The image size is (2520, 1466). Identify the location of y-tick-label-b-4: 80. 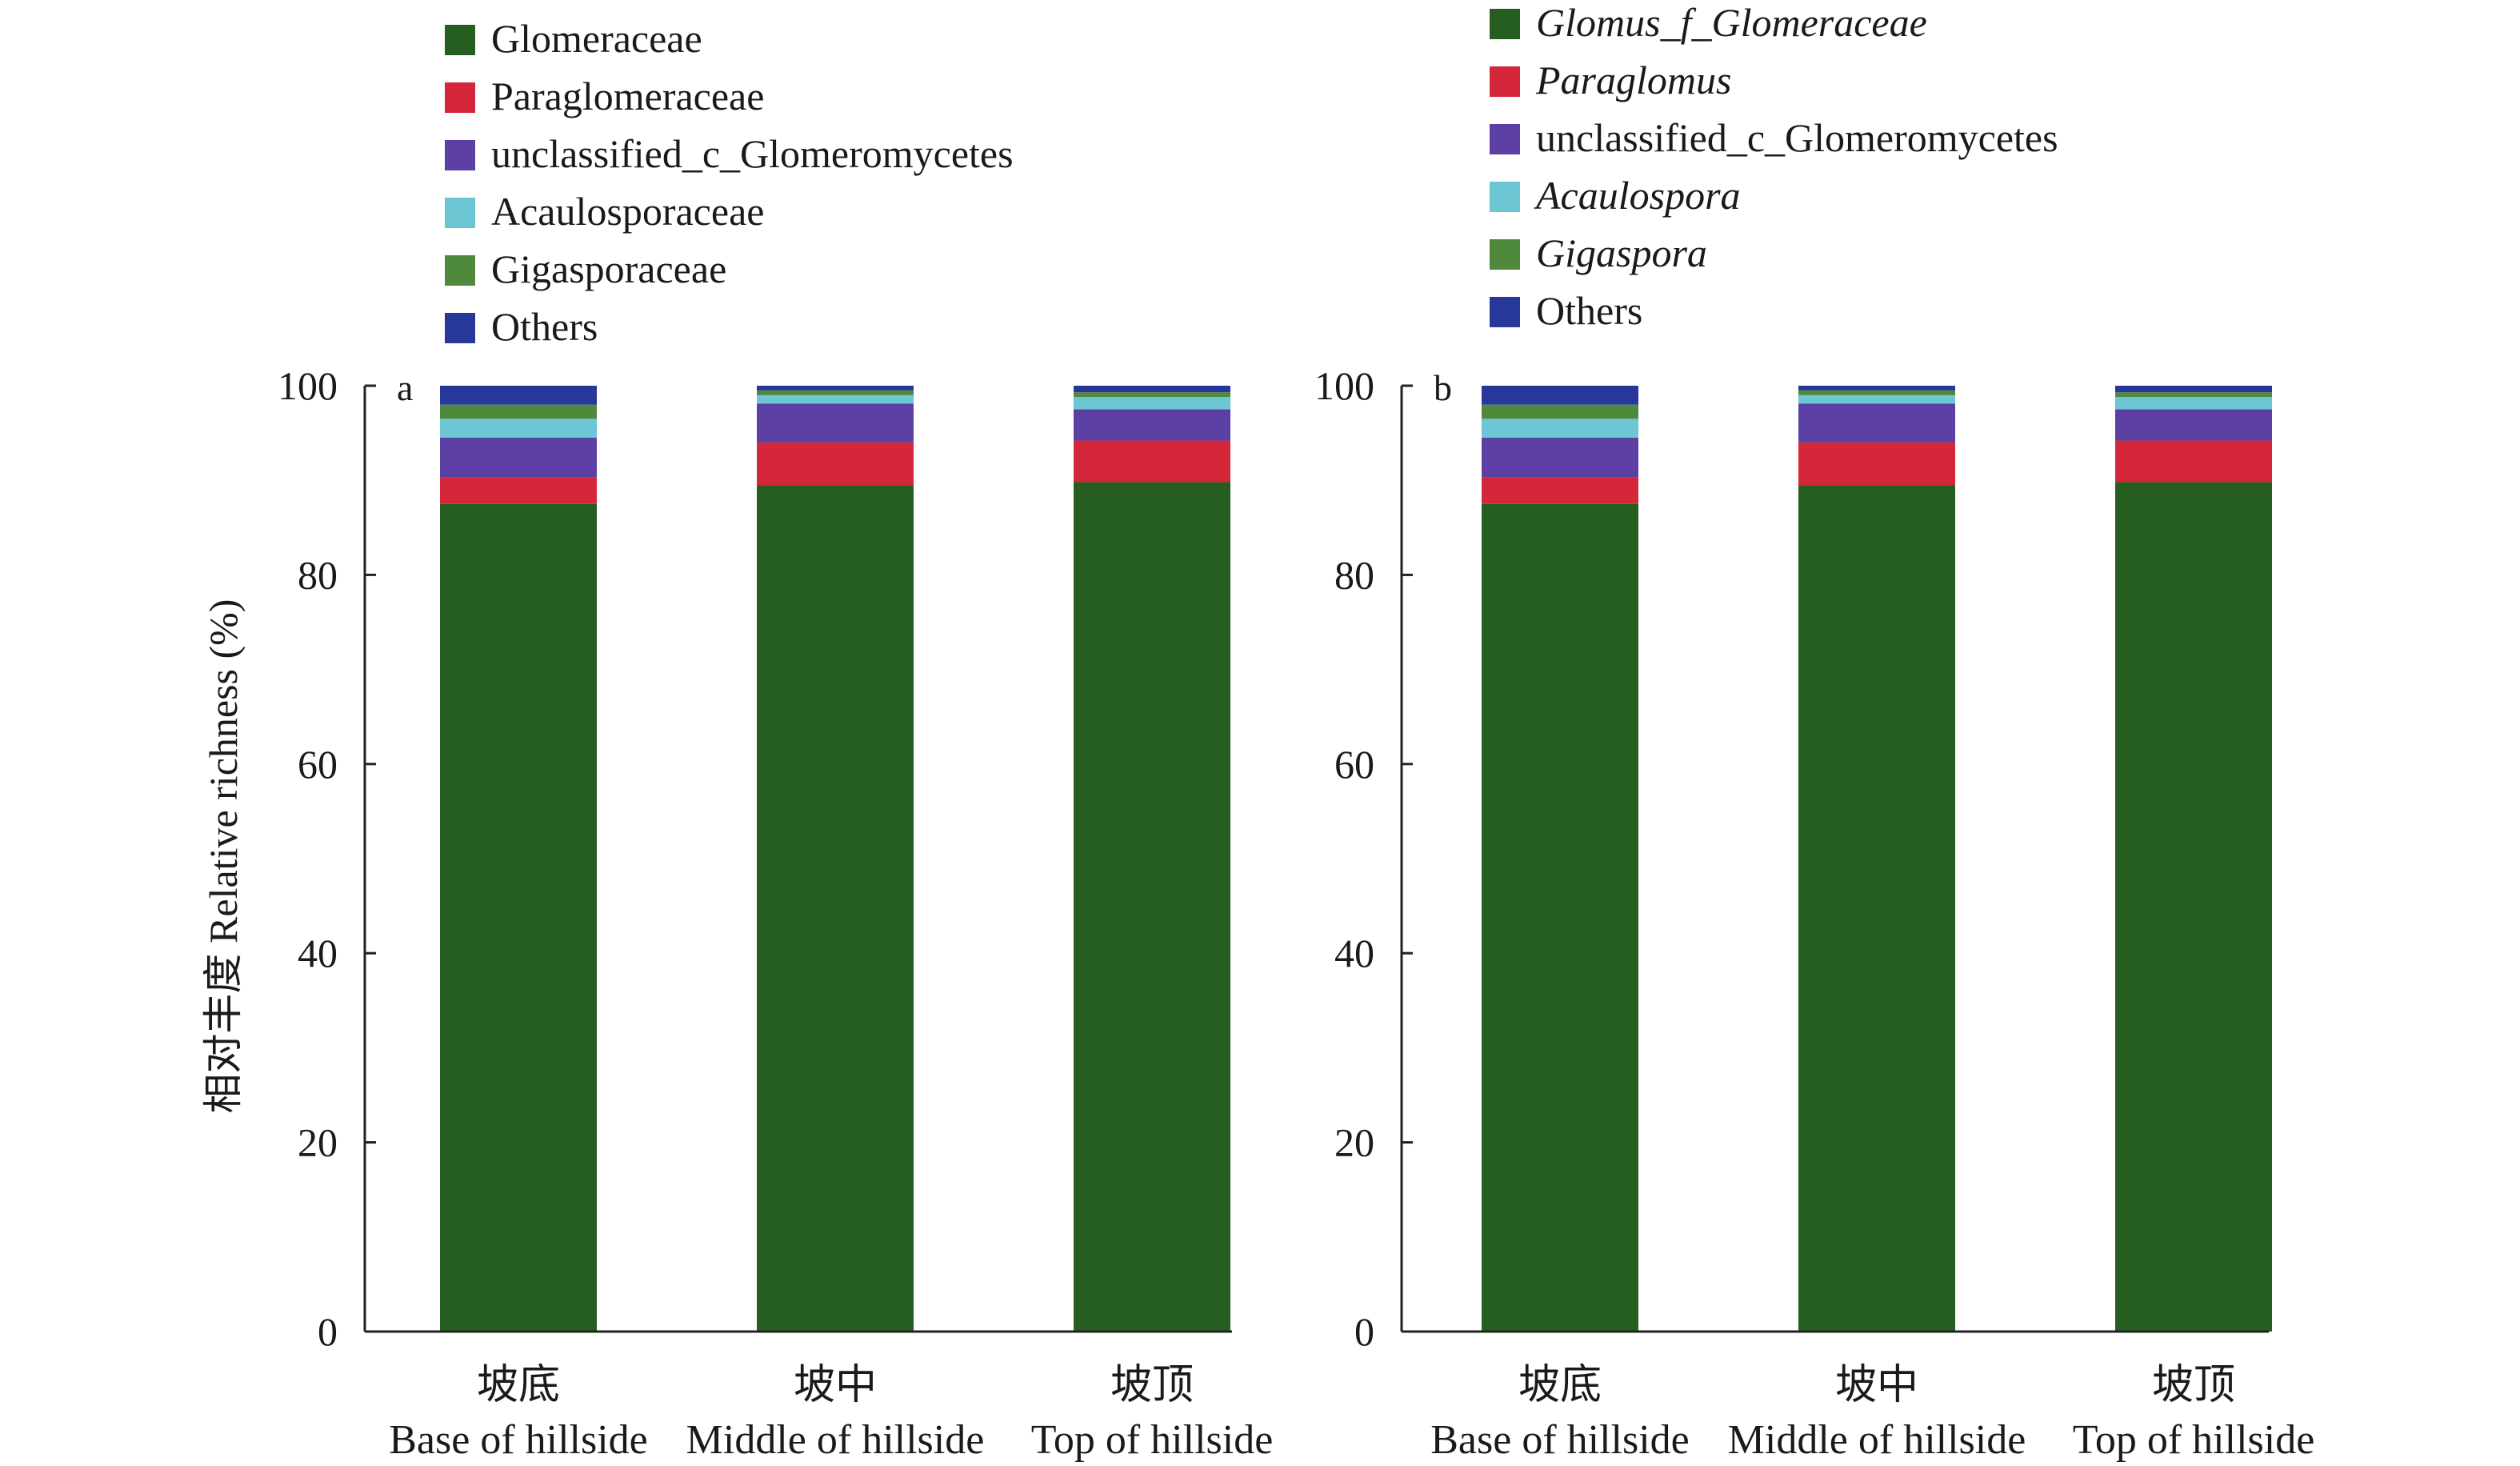
(1354, 574).